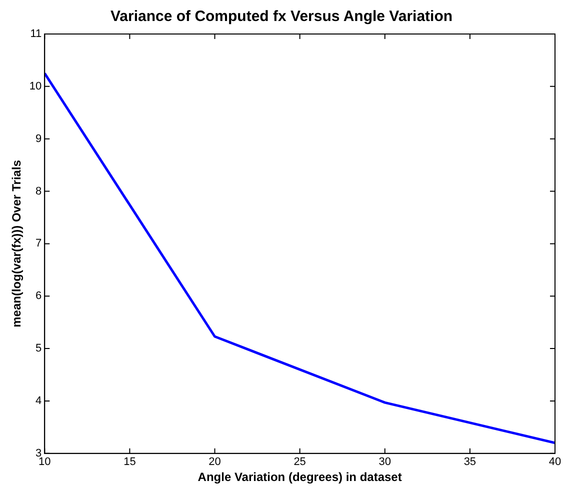 The height and width of the screenshot is (489, 585). I want to click on y-tick-label: 5, so click(39, 348).